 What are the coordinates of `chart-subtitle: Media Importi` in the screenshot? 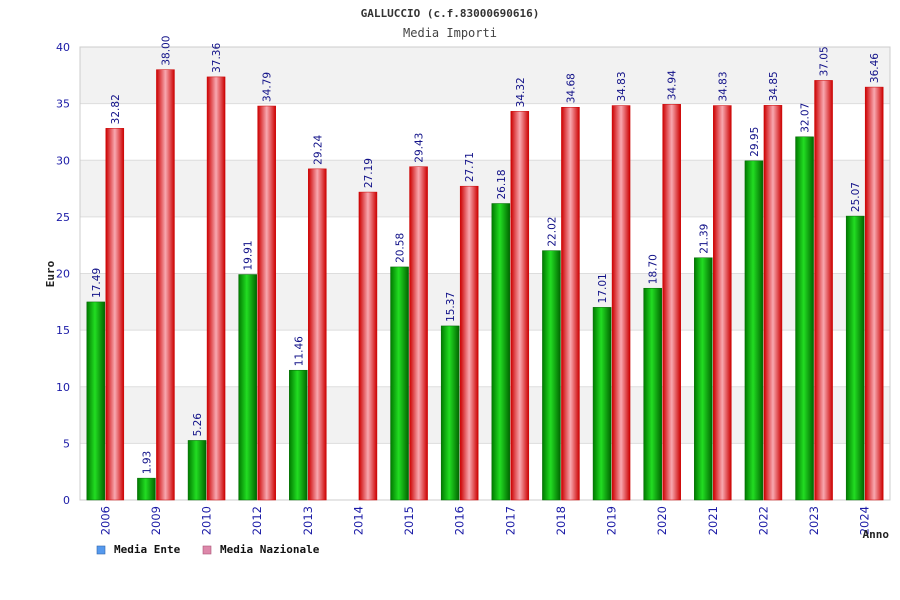 It's located at (450, 33).